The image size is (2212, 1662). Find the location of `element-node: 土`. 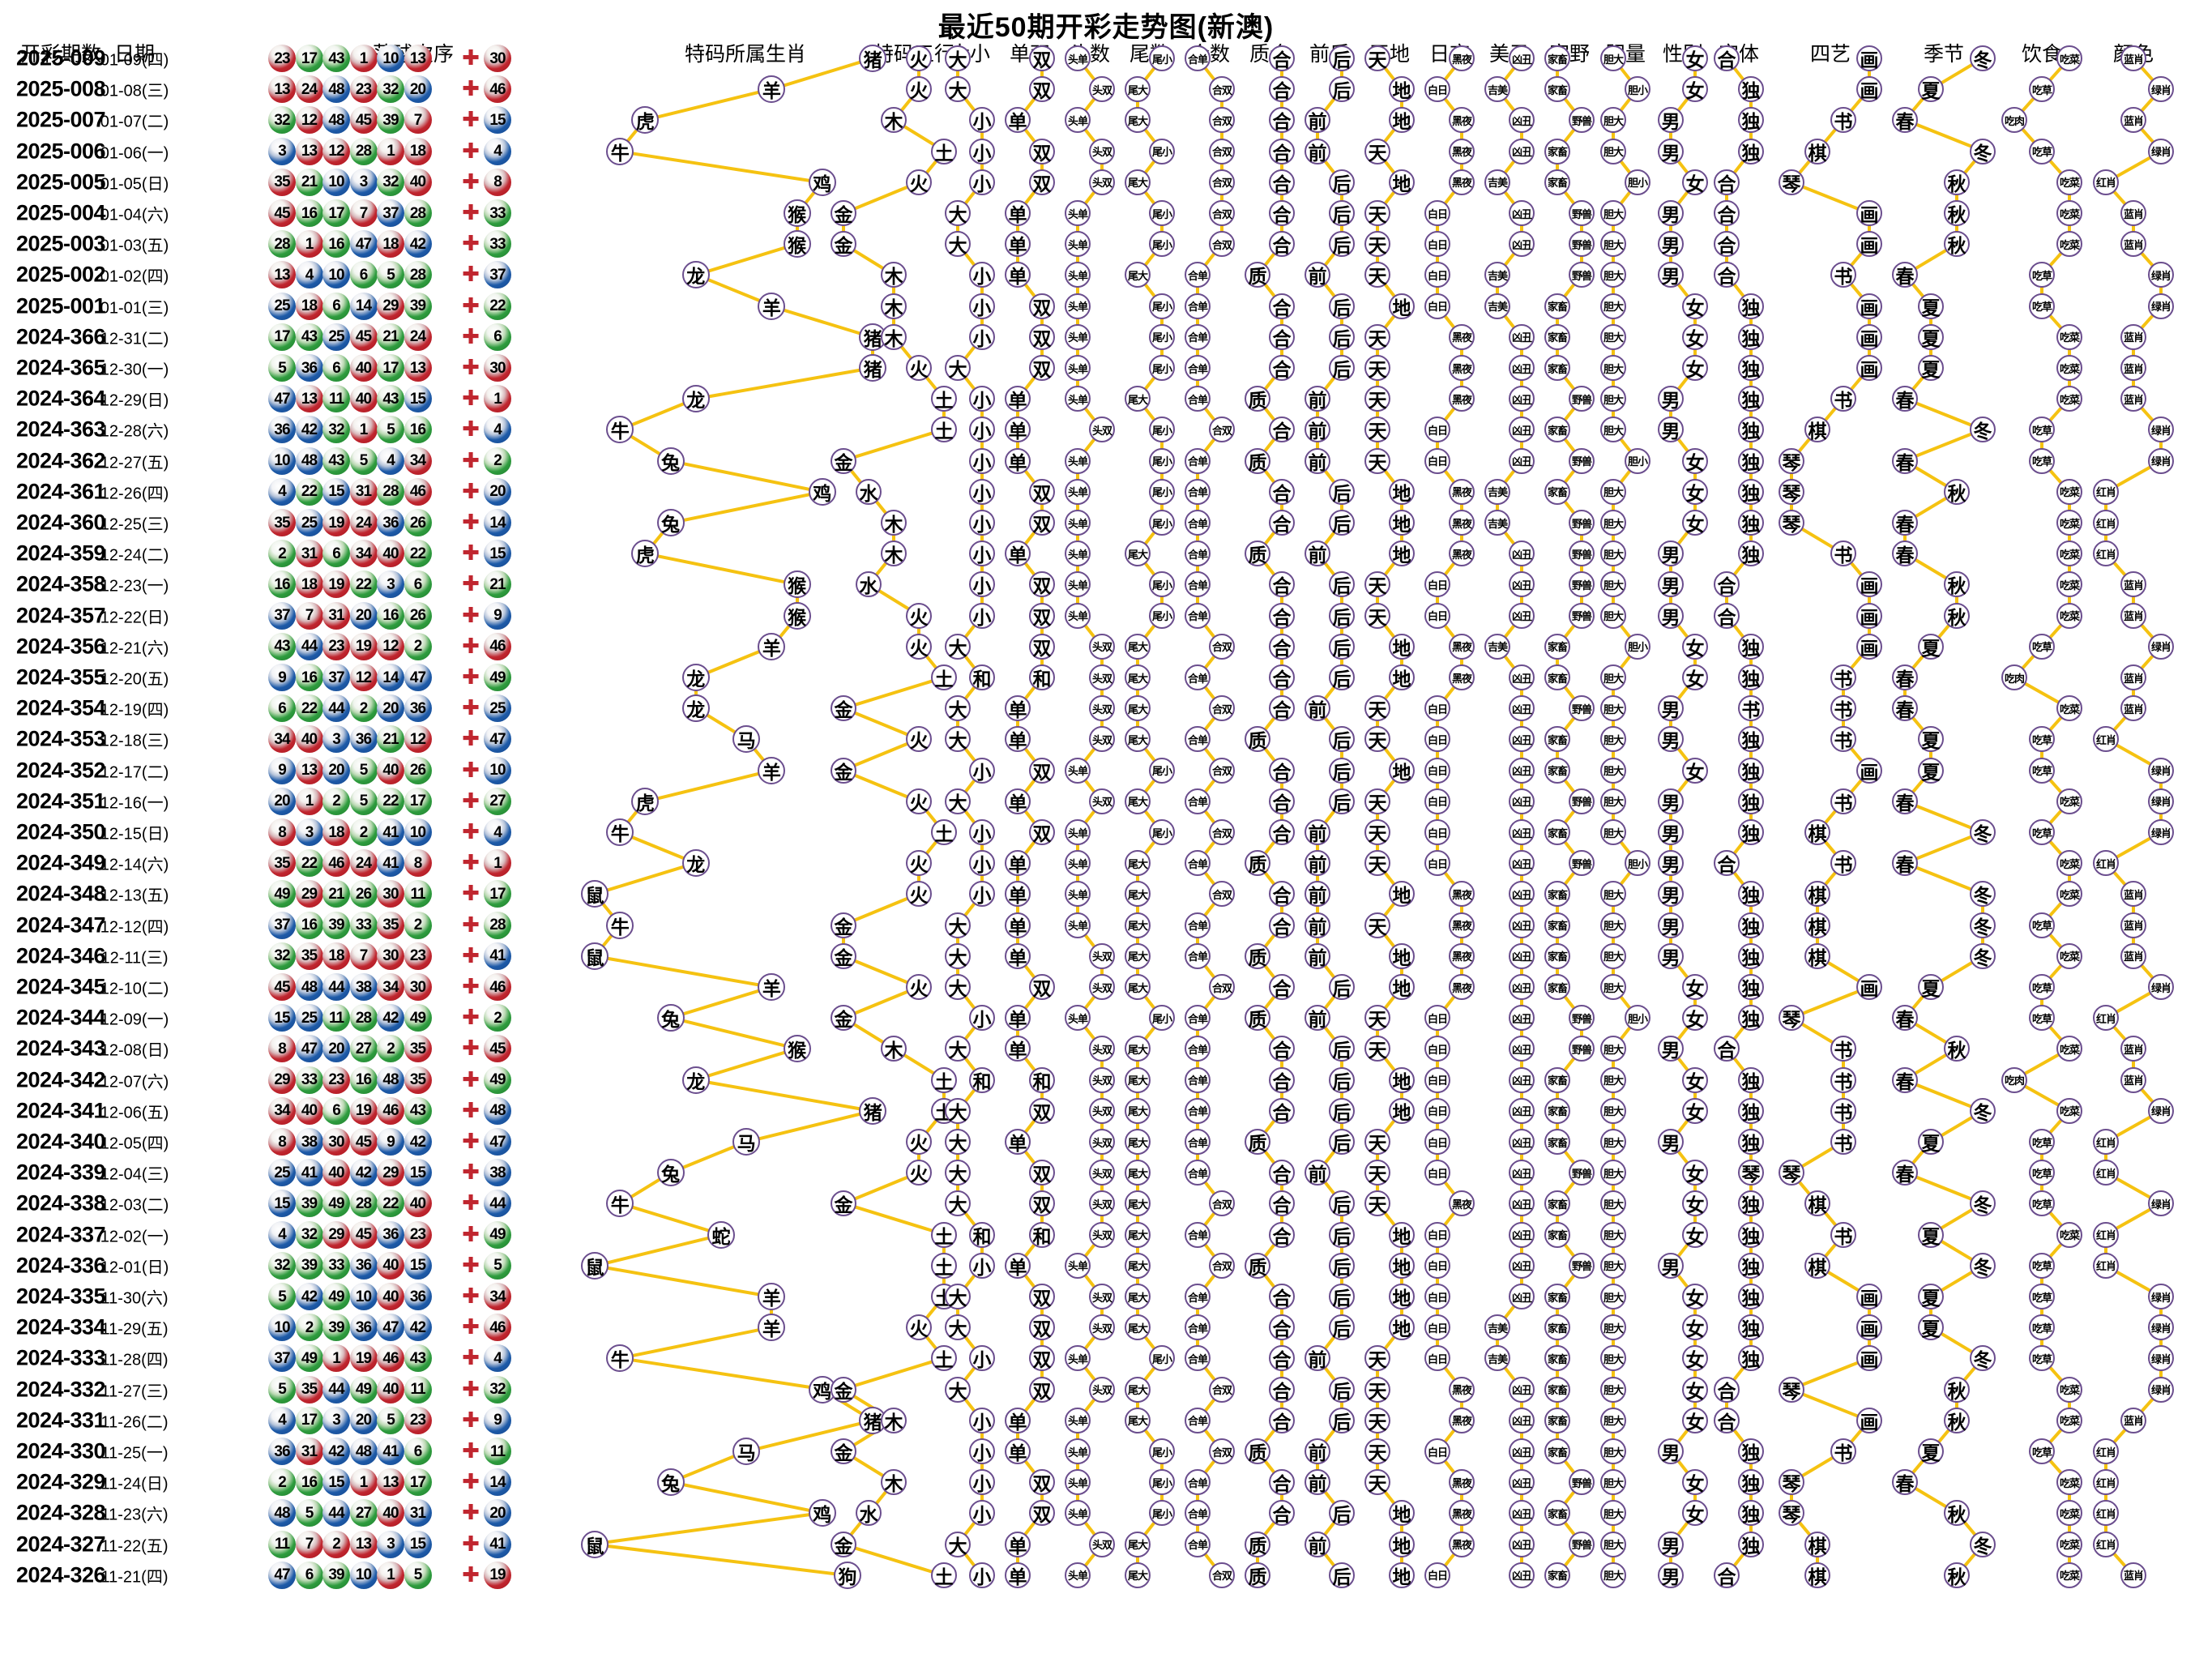

element-node: 土 is located at coordinates (944, 151).